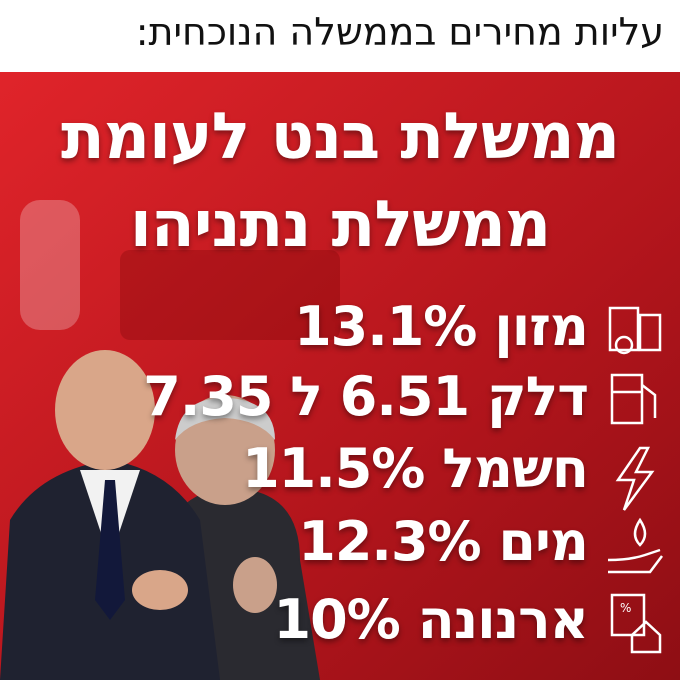 This screenshot has width=680, height=680. Describe the element at coordinates (180, 270) in the screenshot. I see `groceries-backdrop` at that location.